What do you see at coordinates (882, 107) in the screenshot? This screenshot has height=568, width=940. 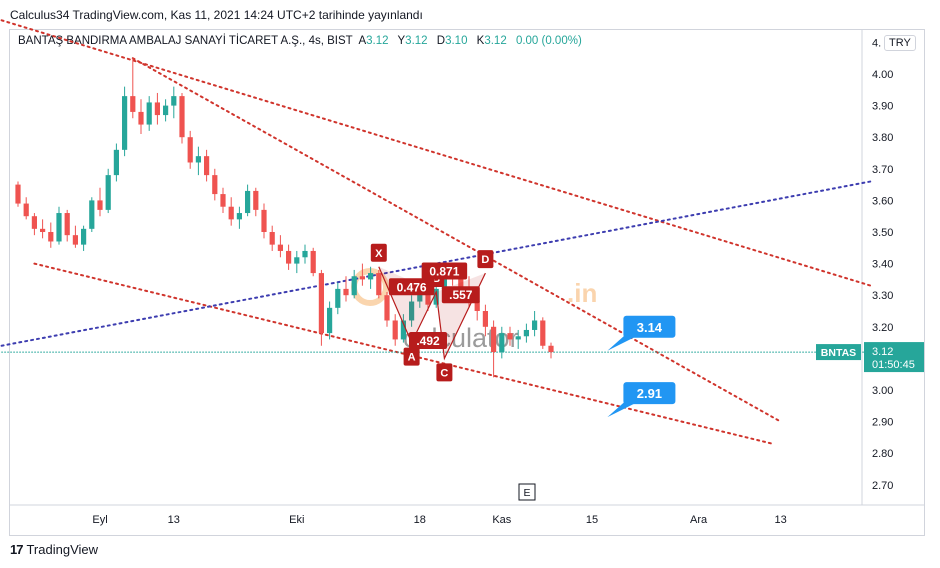 I see `y-tick-label: 3.90` at bounding box center [882, 107].